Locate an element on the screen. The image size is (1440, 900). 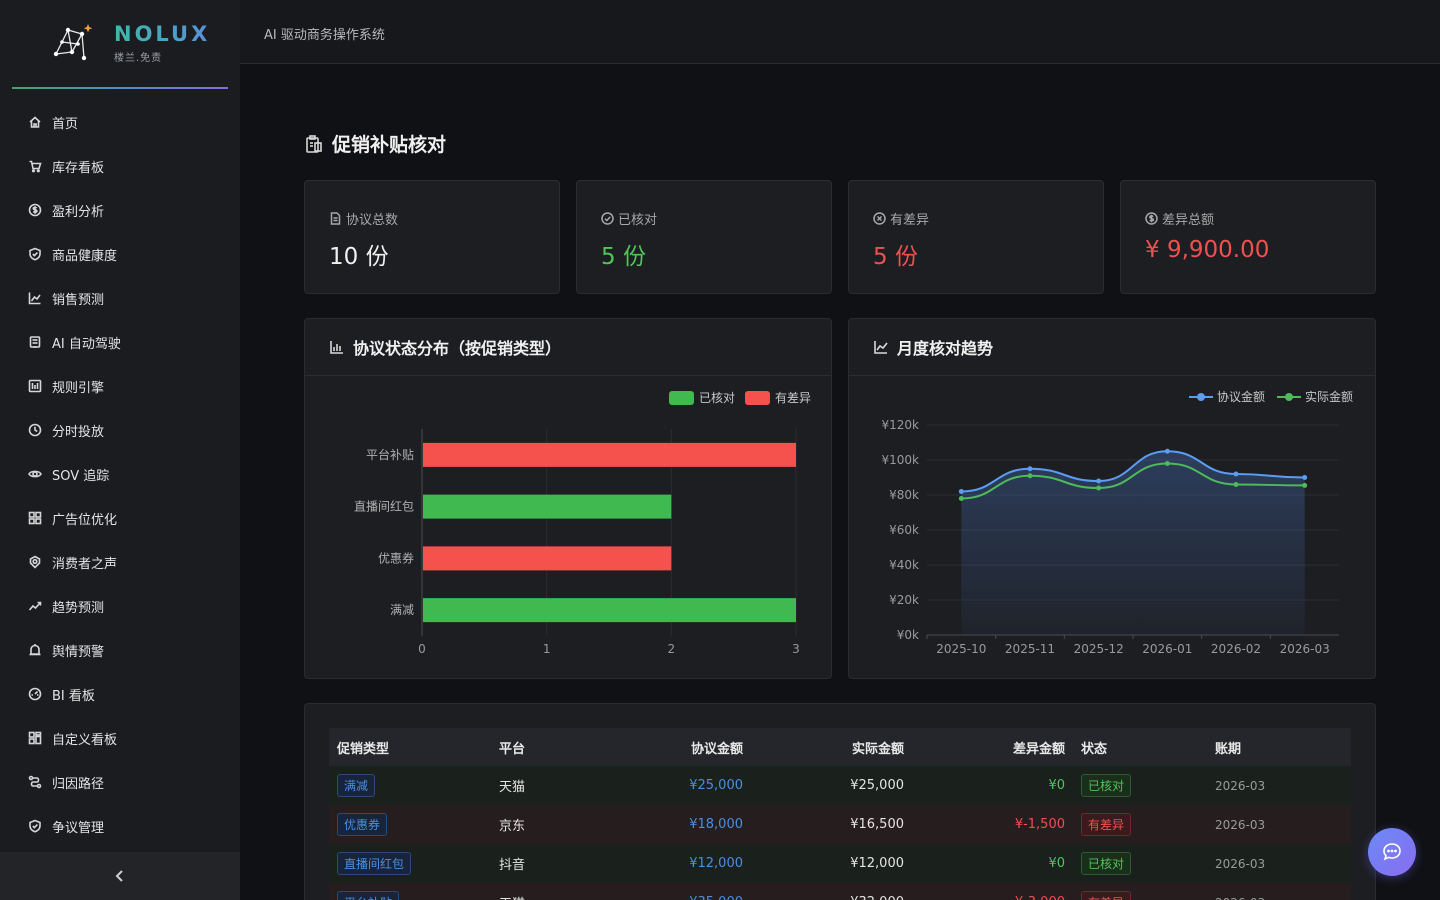
legend-label: 实际金额 is located at coordinates (1329, 396).